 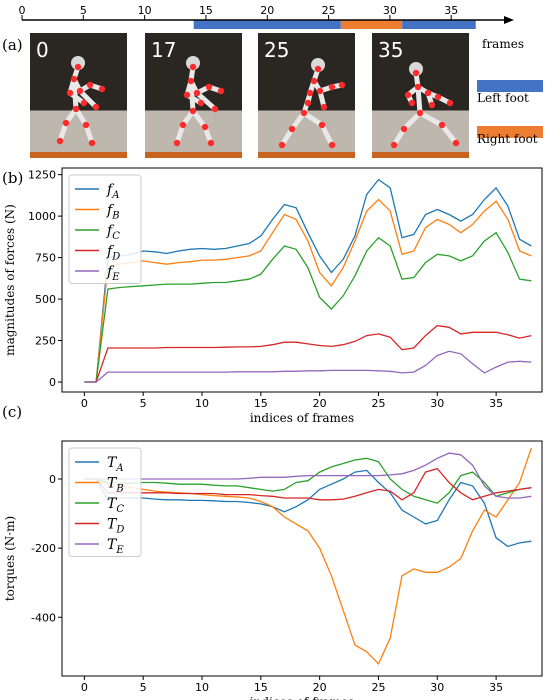 I want to click on x-tick-label: 35, so click(x=496, y=687).